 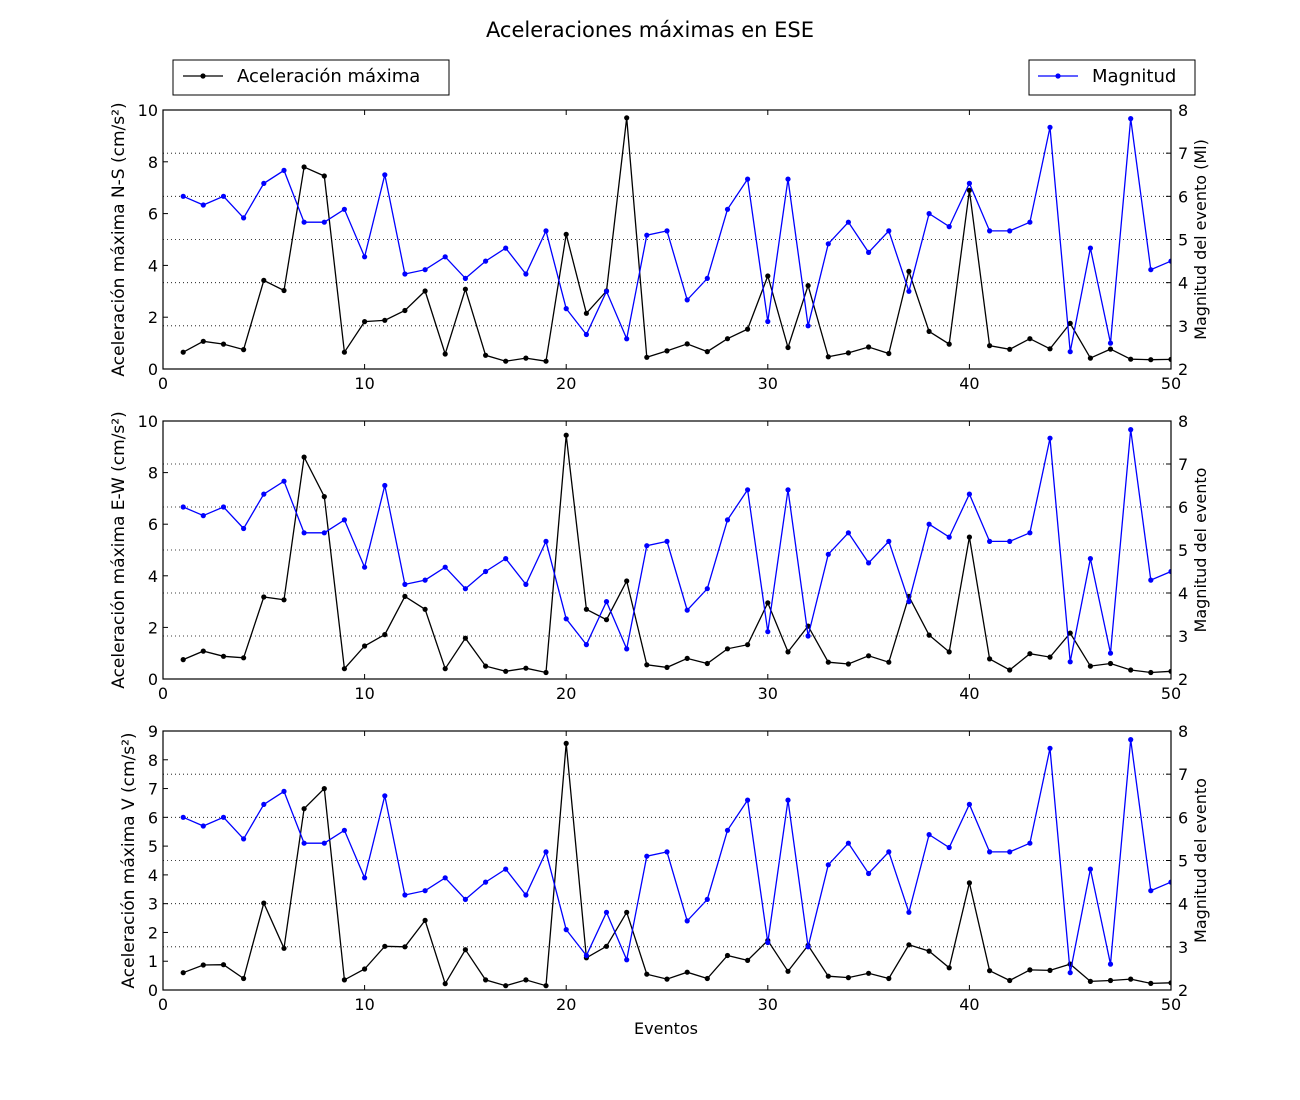 I want to click on legend-magnitude-label: Magnitud, so click(x=1134, y=76).